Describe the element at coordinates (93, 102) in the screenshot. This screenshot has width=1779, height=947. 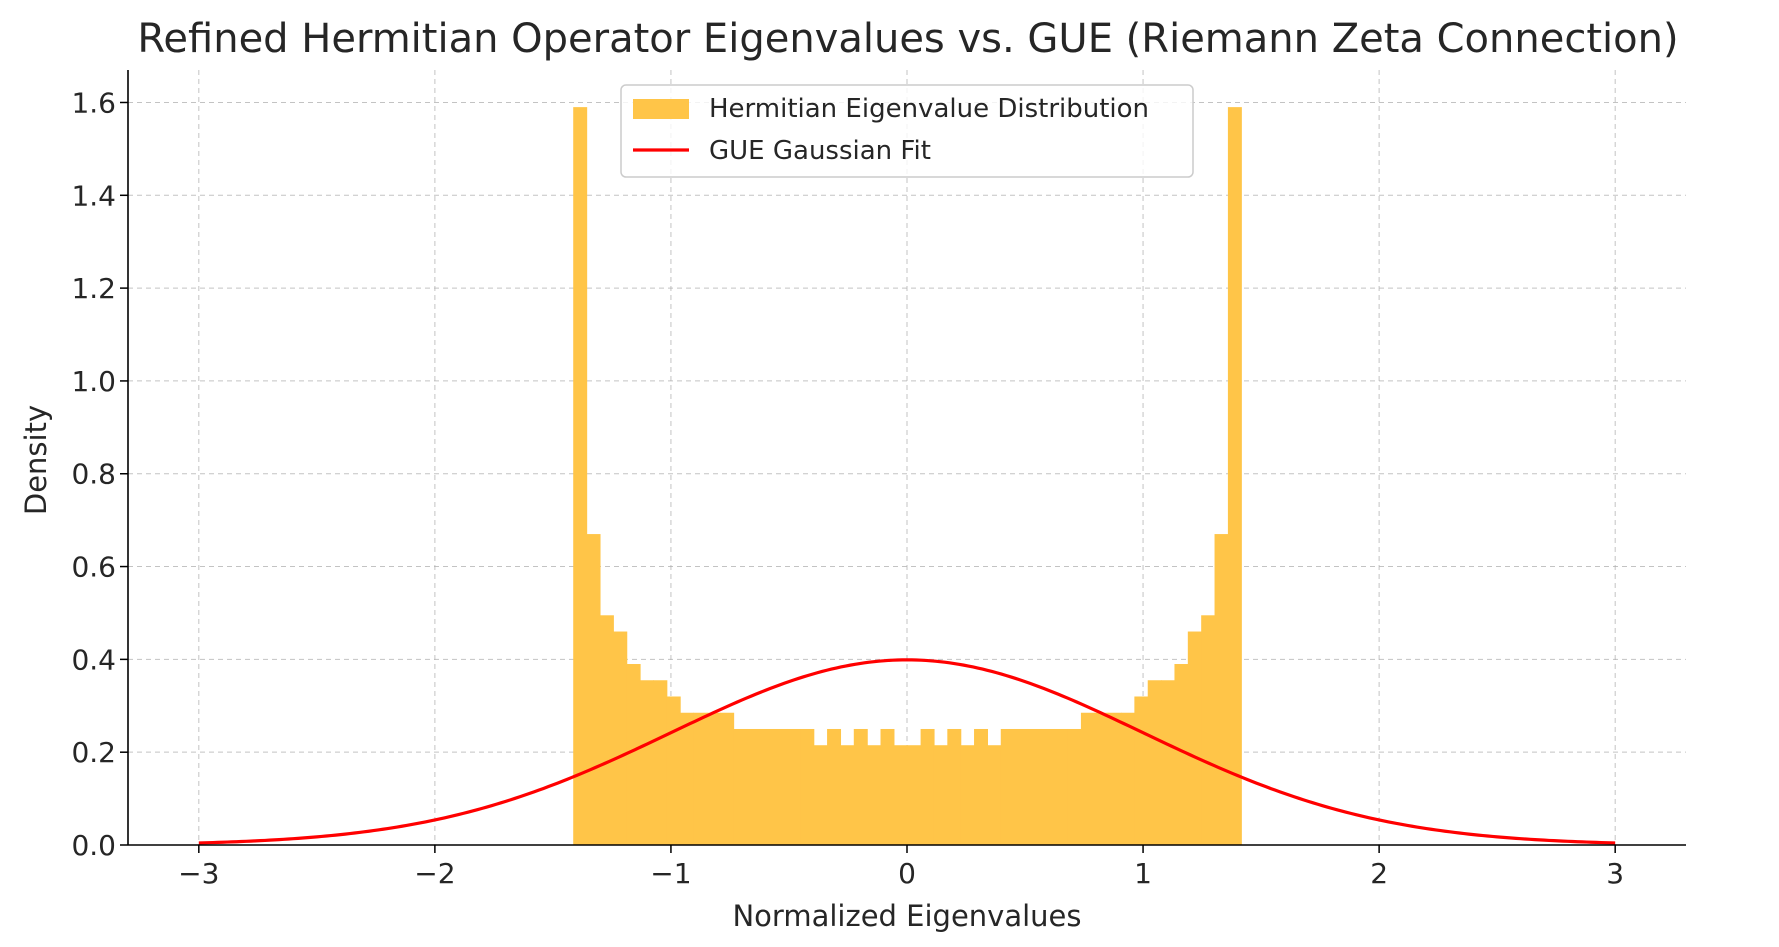
I see `y-tick-label: 1.6` at that location.